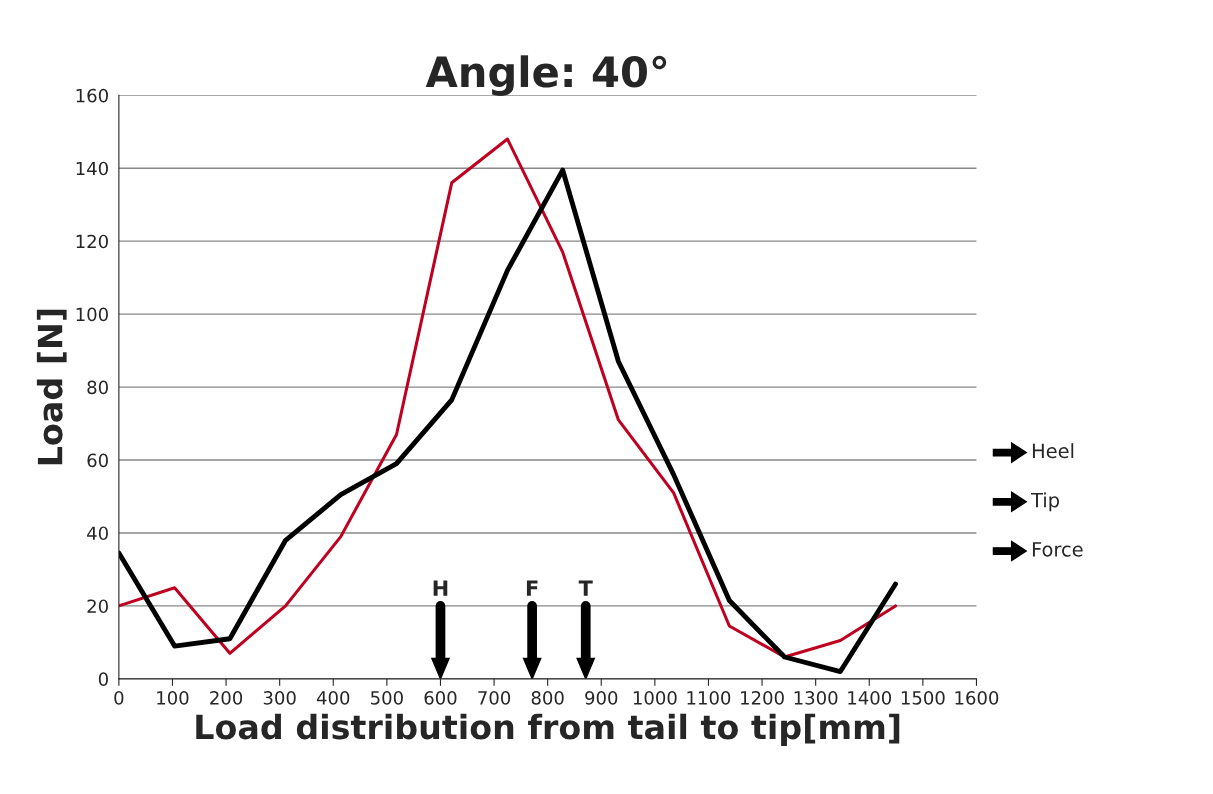  Describe the element at coordinates (655, 697) in the screenshot. I see `x-tick-label: 1000` at that location.